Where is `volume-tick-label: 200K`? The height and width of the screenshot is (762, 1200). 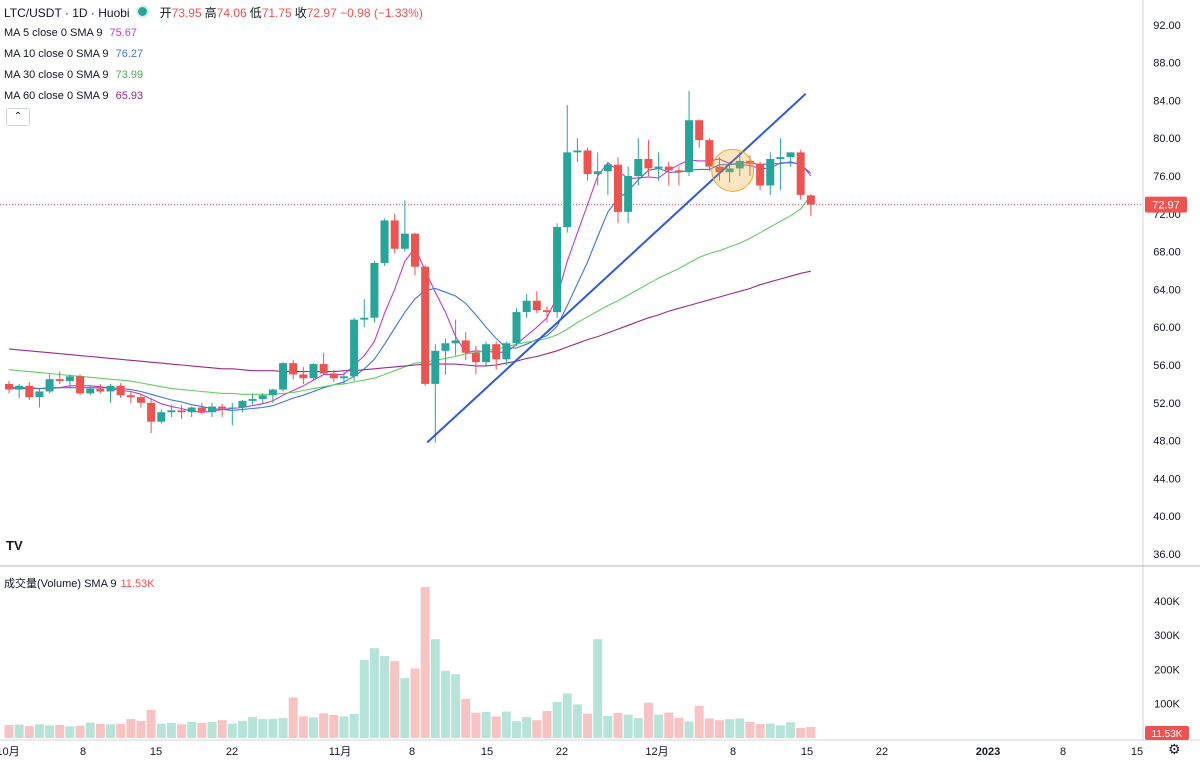
volume-tick-label: 200K is located at coordinates (1167, 670).